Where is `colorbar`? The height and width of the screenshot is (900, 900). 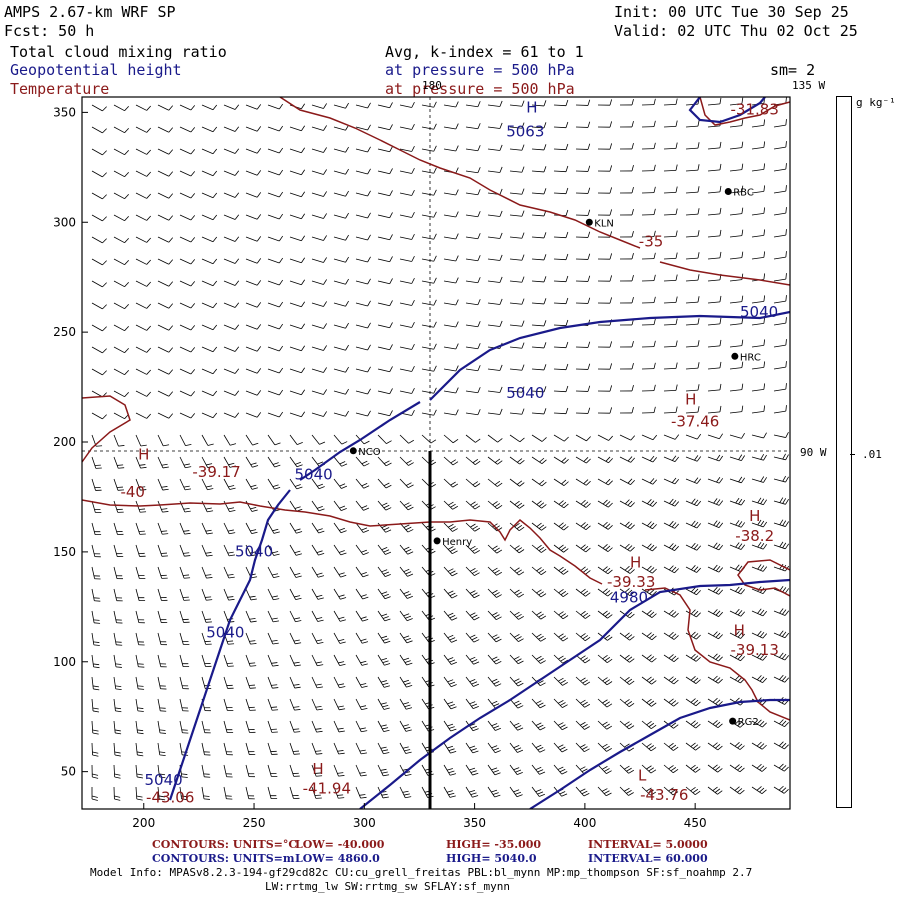 colorbar is located at coordinates (844, 452).